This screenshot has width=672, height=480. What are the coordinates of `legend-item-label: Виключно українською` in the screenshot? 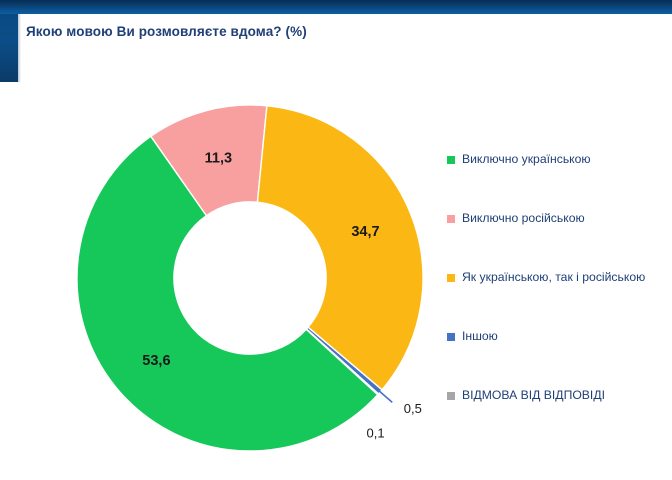 It's located at (526, 159).